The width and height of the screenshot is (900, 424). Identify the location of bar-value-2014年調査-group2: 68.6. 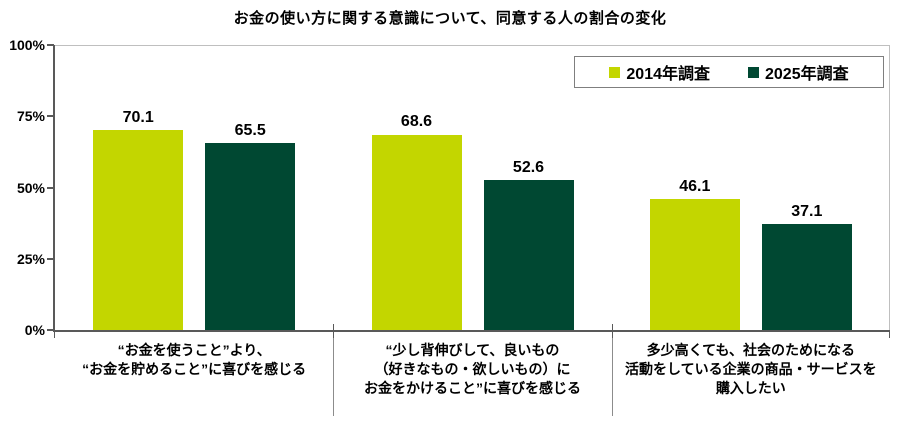
(416, 122).